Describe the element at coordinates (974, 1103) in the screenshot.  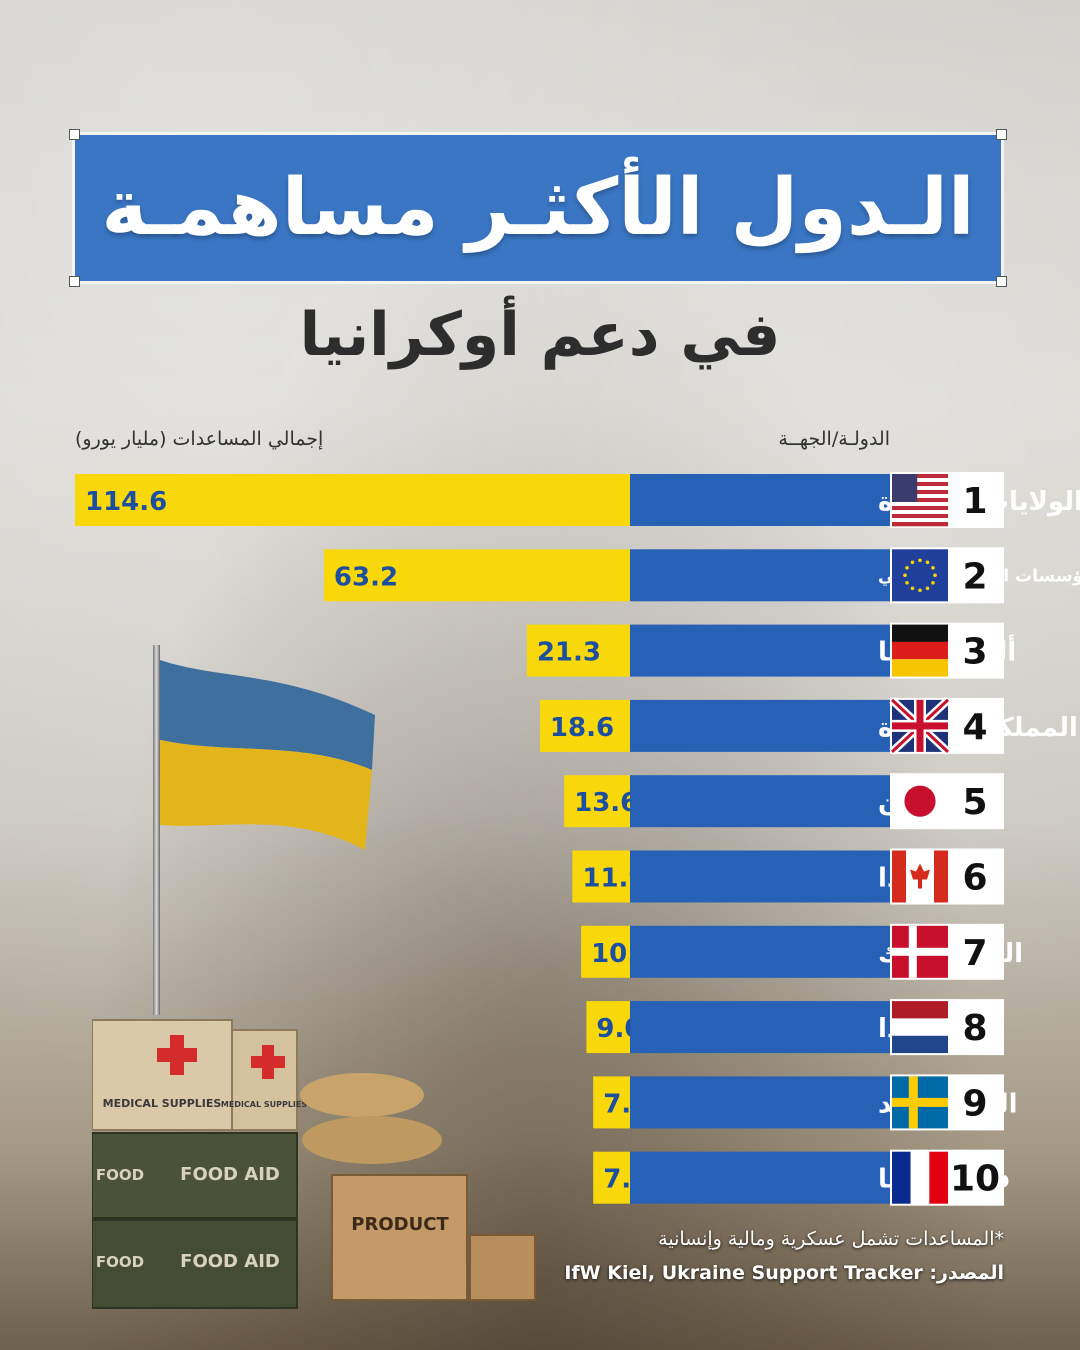
I see `rank-label: 9` at that location.